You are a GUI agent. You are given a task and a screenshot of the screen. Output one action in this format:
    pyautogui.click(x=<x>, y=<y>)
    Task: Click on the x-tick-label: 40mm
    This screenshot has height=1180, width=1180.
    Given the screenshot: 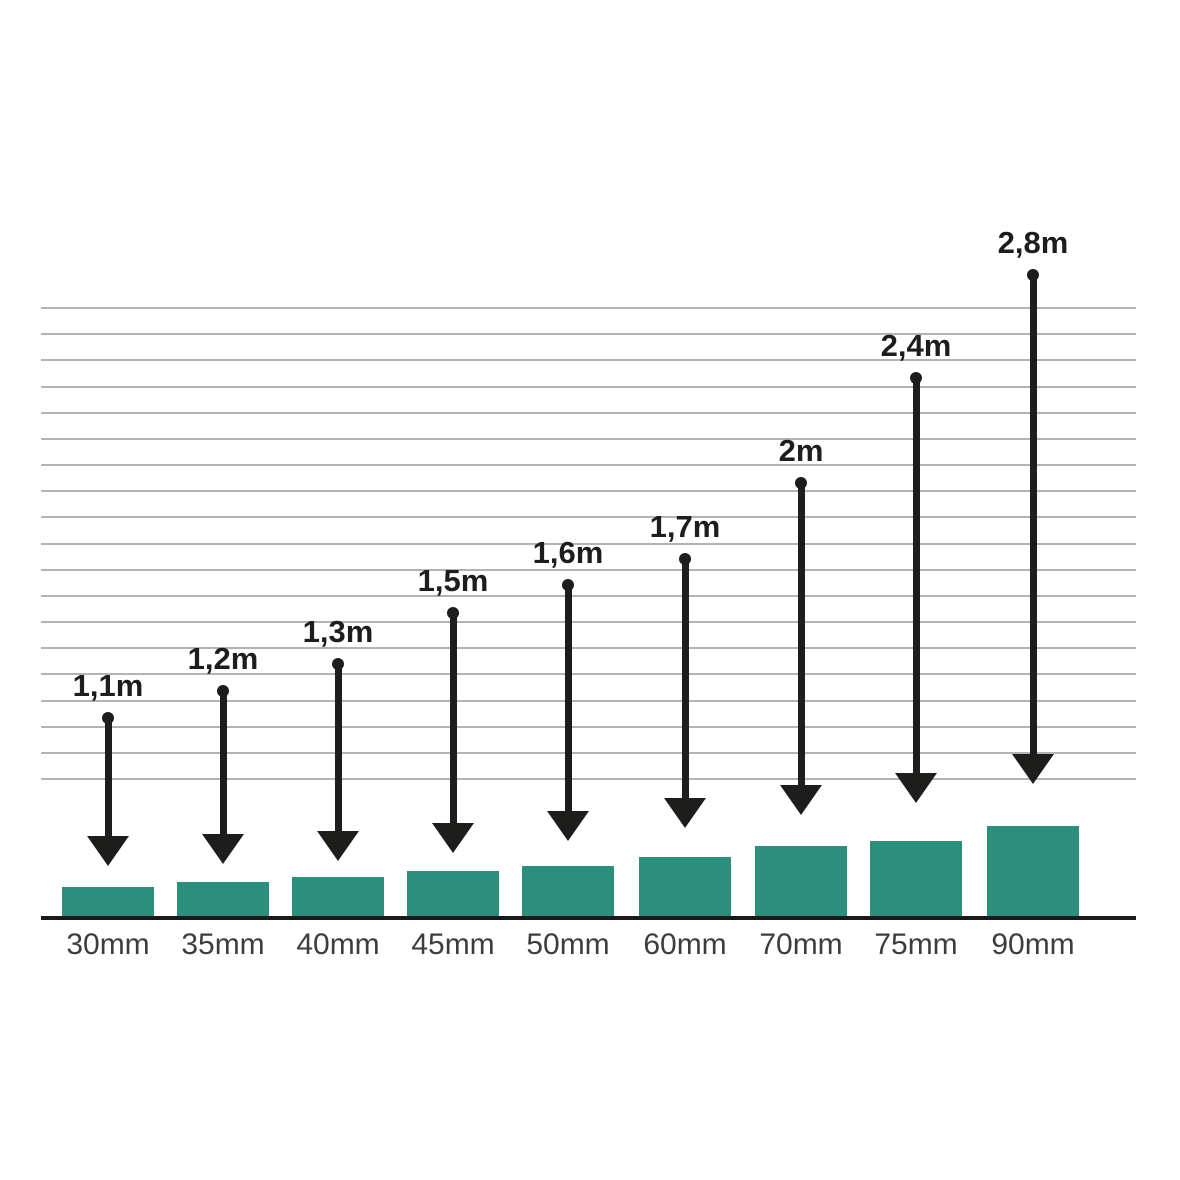 What is the action you would take?
    pyautogui.click(x=338, y=944)
    